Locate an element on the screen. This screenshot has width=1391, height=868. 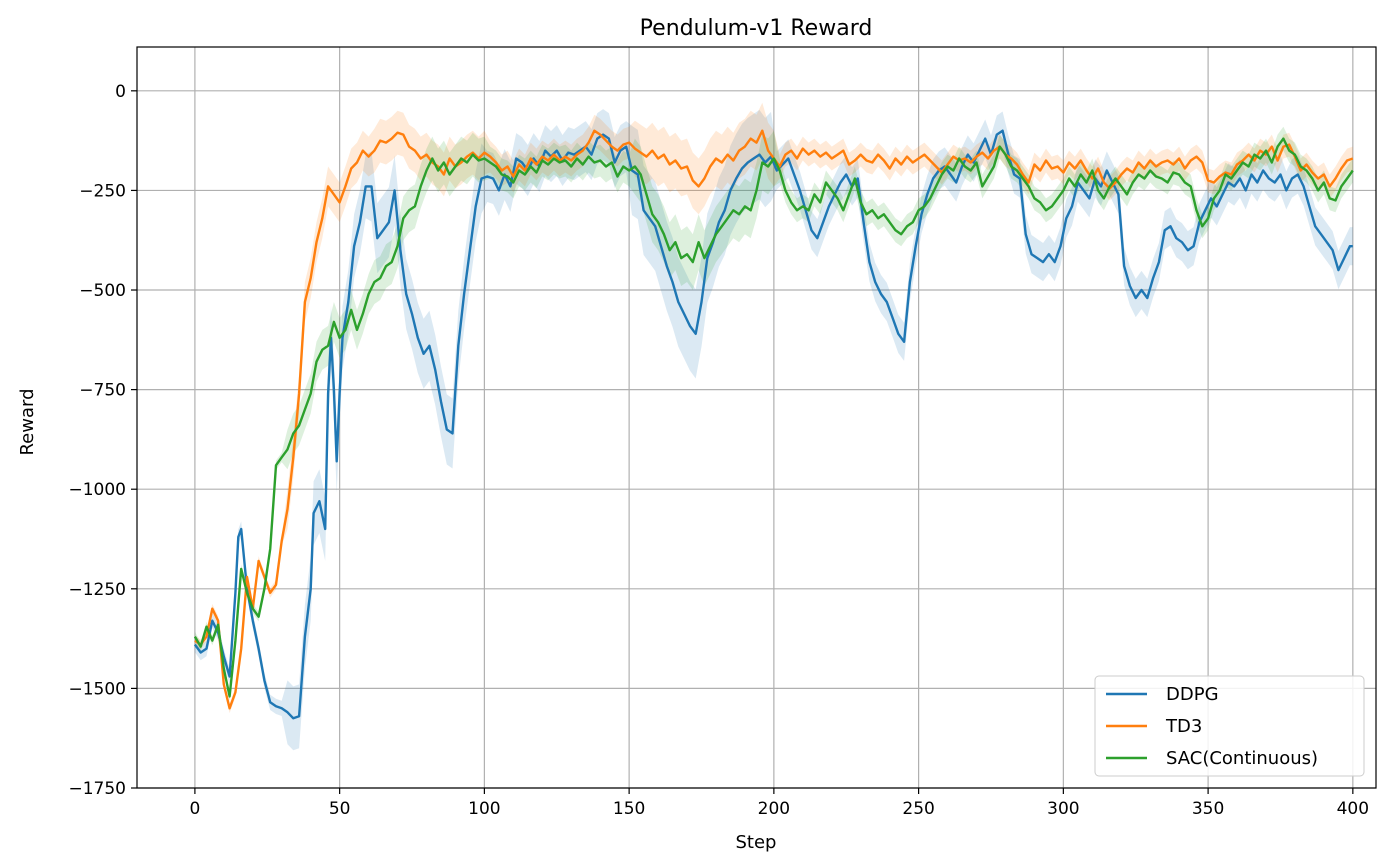
y-tick-label: −1250 is located at coordinates (97, 590).